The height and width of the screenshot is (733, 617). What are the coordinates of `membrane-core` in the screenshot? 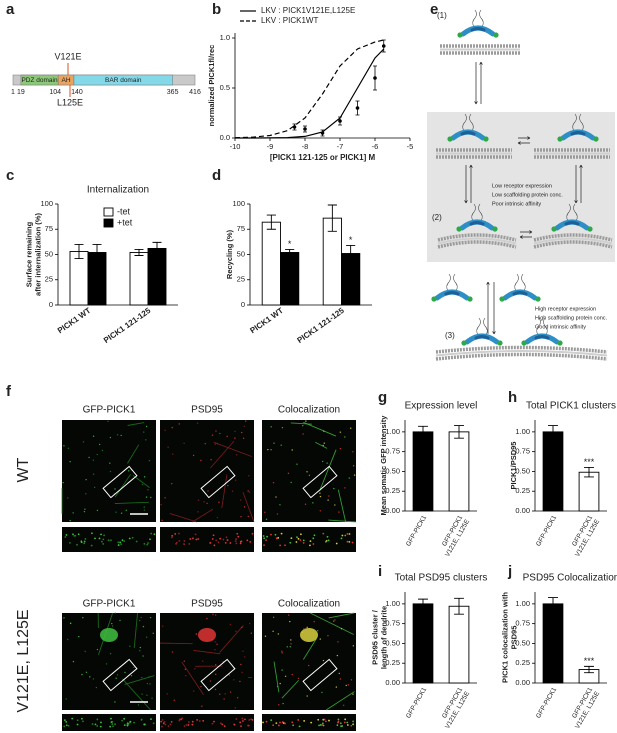 It's located at (477, 241).